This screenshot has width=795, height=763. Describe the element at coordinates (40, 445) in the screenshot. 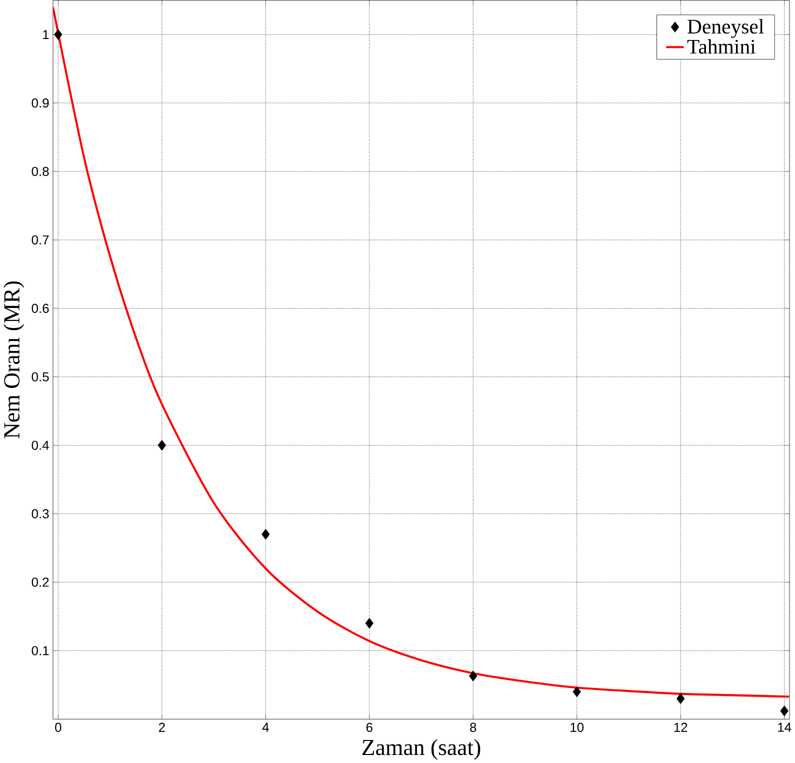

I see `y-tick-label: 0.4` at that location.